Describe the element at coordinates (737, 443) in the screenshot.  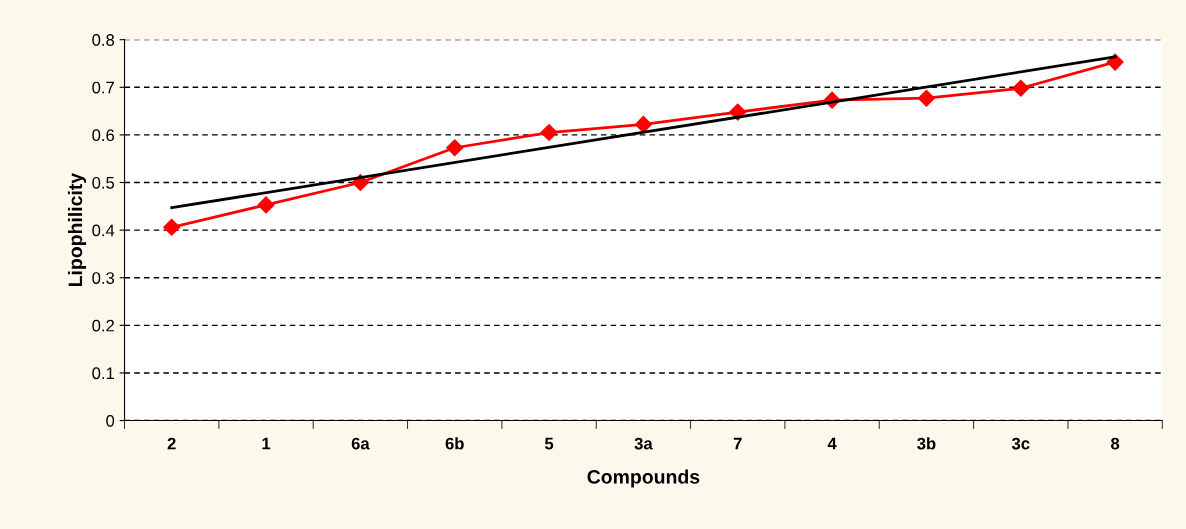
I see `x-tick-label: 7` at that location.